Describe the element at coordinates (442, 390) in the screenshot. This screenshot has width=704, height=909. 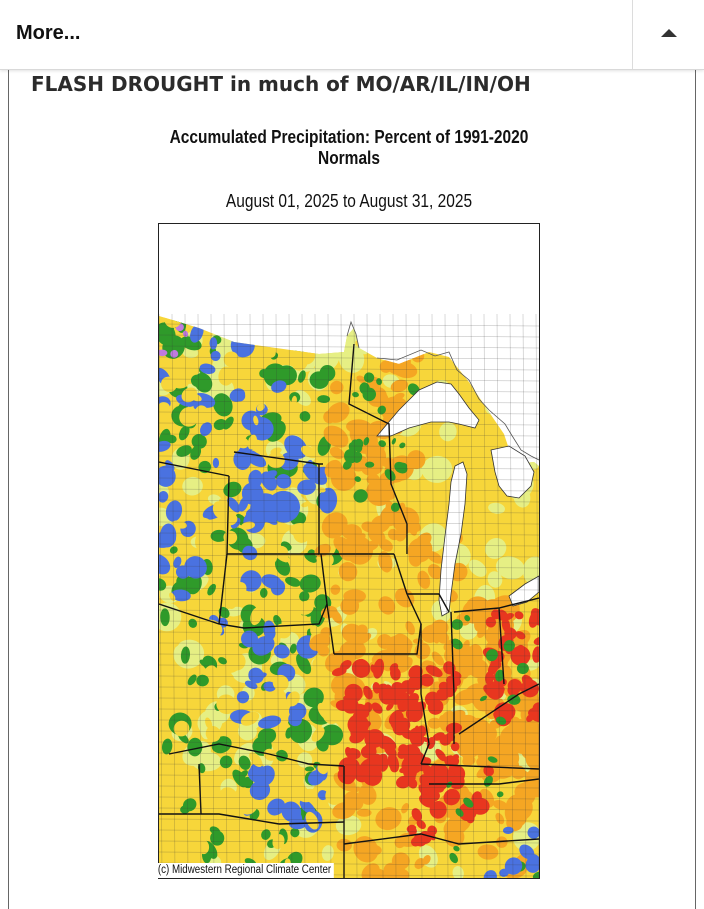
I see `canada-coast` at that location.